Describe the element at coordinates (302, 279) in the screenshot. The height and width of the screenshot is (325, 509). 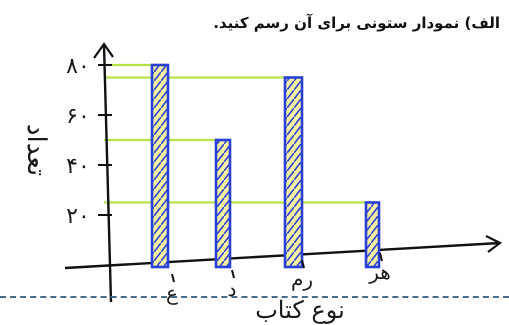
I see `x-tick-label: رم` at that location.